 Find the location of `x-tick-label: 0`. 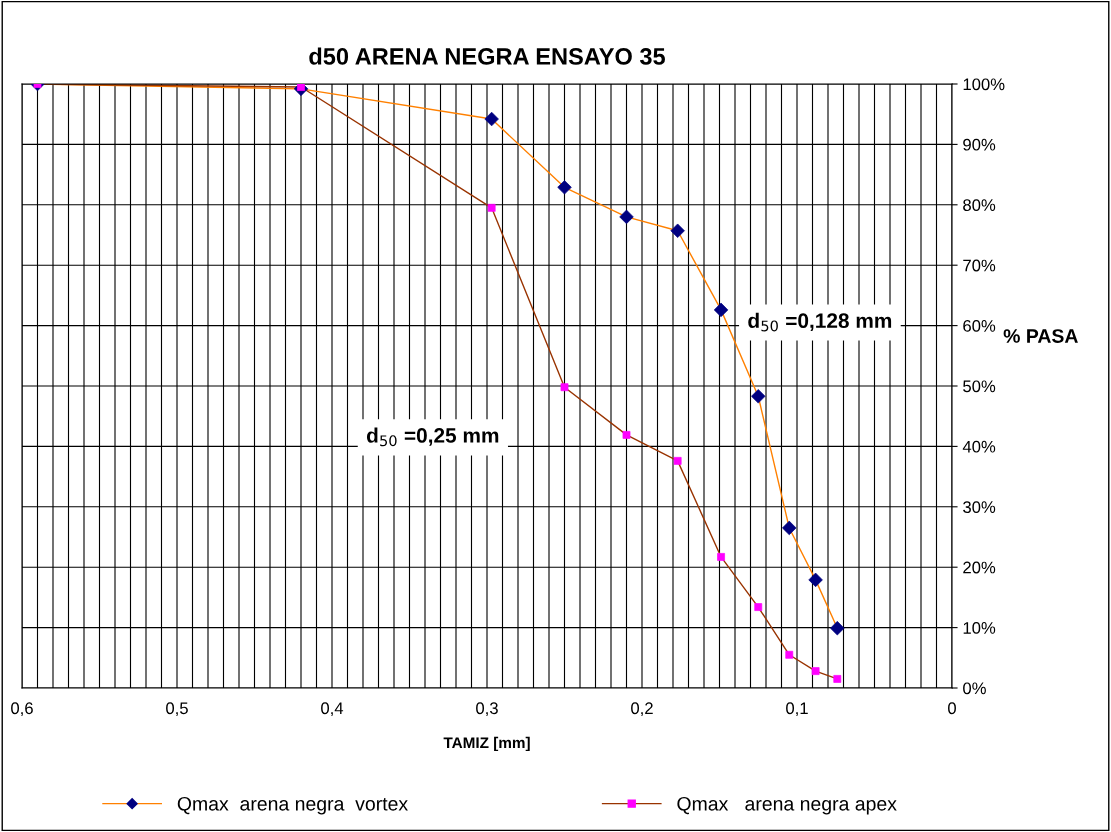

x-tick-label: 0 is located at coordinates (952, 708).